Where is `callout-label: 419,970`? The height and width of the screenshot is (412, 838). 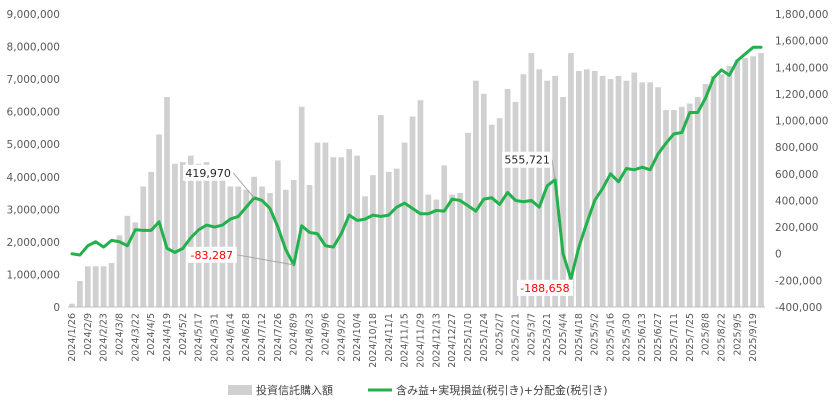 callout-label: 419,970 is located at coordinates (208, 173).